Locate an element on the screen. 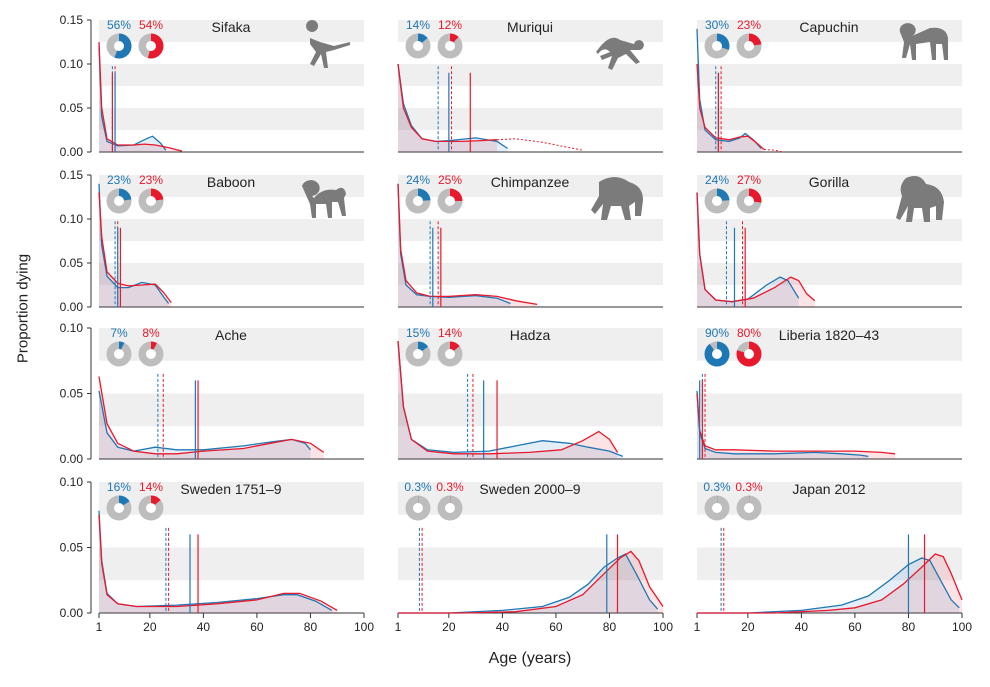 Image resolution: width=990 pixels, height=687 pixels. panel-title: Gorilla is located at coordinates (829, 182).